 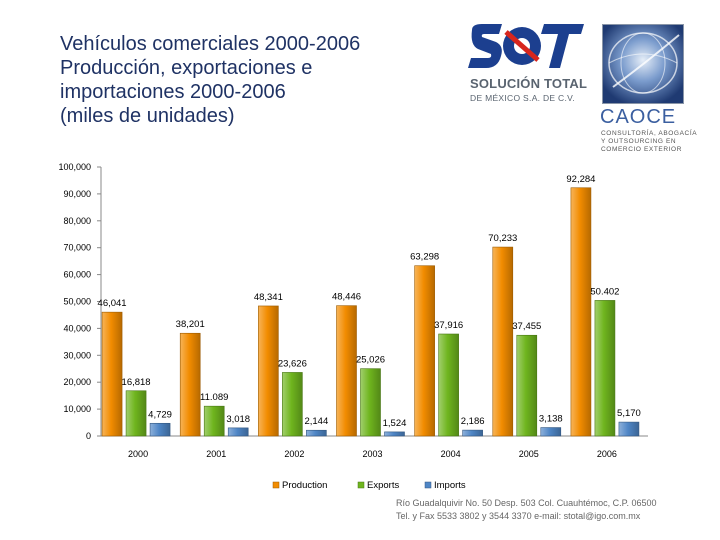 I want to click on bar-imports-2002, so click(x=316, y=433).